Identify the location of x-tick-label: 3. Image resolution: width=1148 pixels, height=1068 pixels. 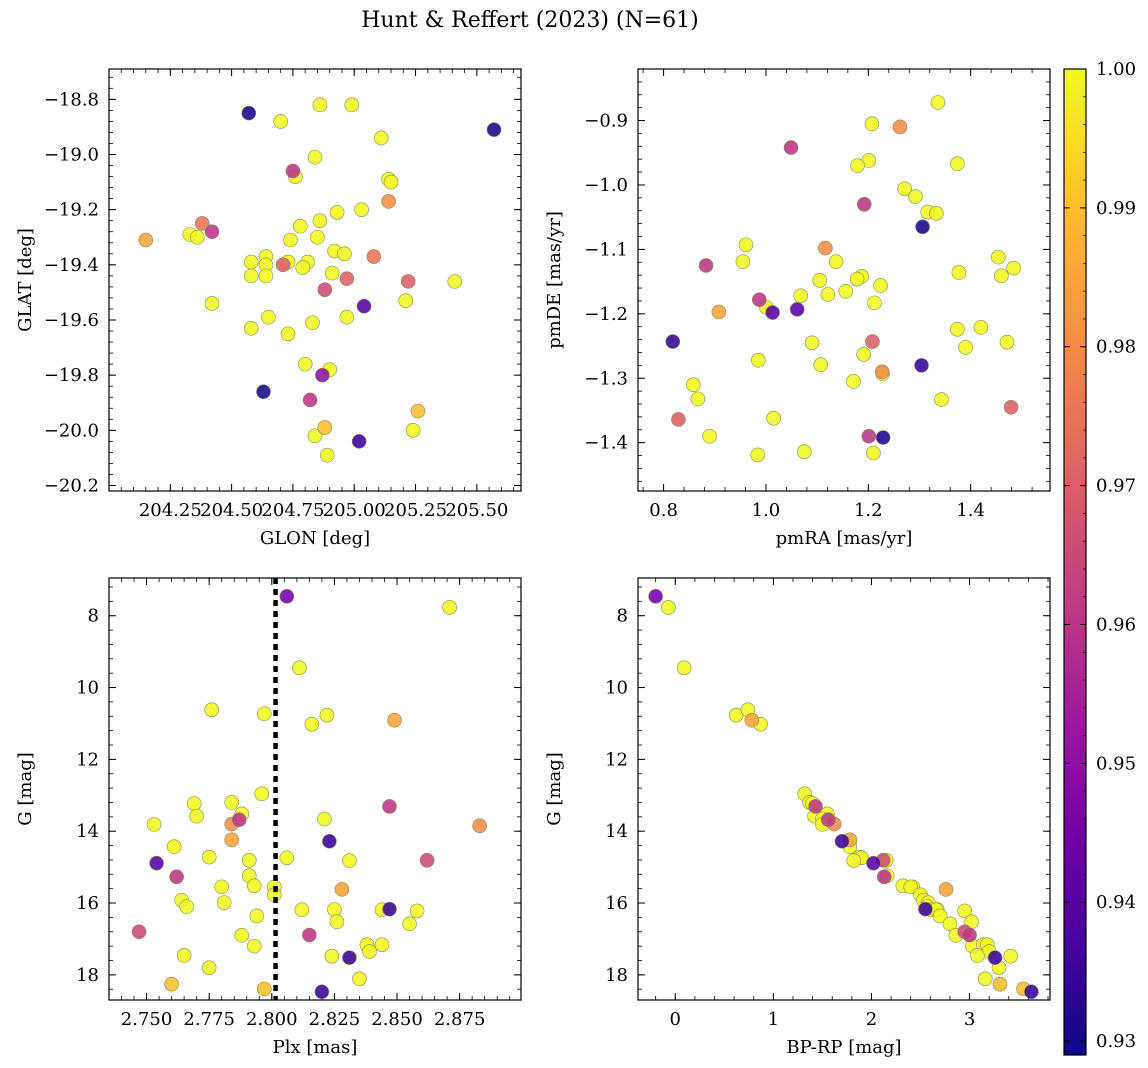
(969, 1019).